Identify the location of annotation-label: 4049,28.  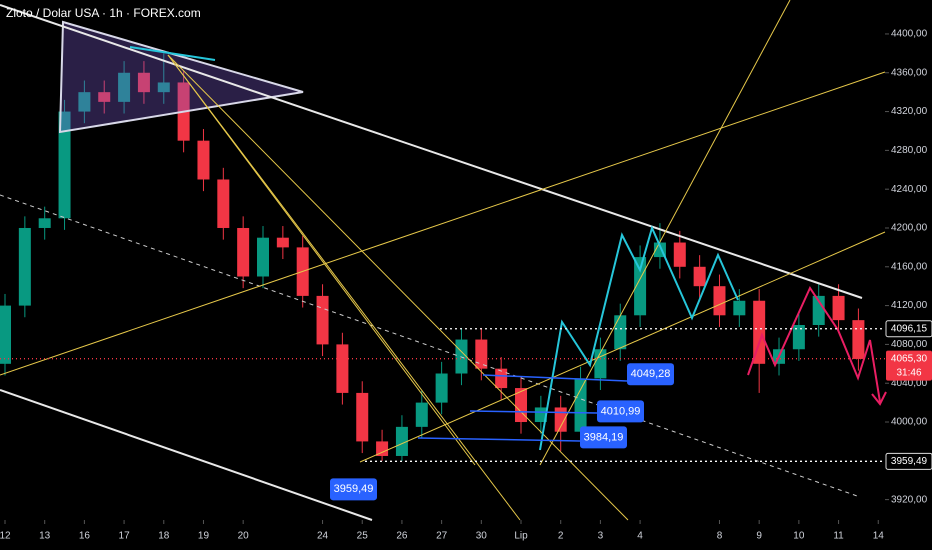
(651, 374).